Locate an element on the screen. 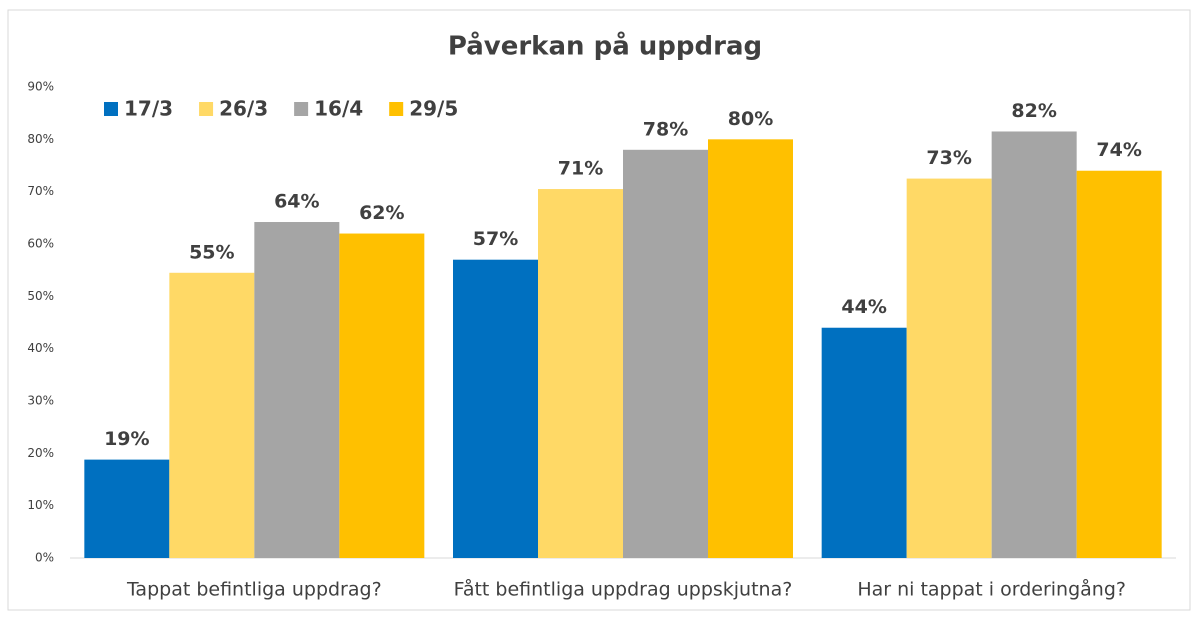  y-tick-label: 90% is located at coordinates (40, 87).